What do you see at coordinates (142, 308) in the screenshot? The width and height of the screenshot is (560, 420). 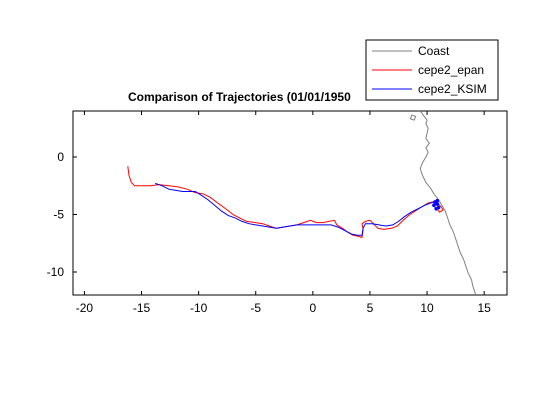 I see `x-tick-label: -15` at bounding box center [142, 308].